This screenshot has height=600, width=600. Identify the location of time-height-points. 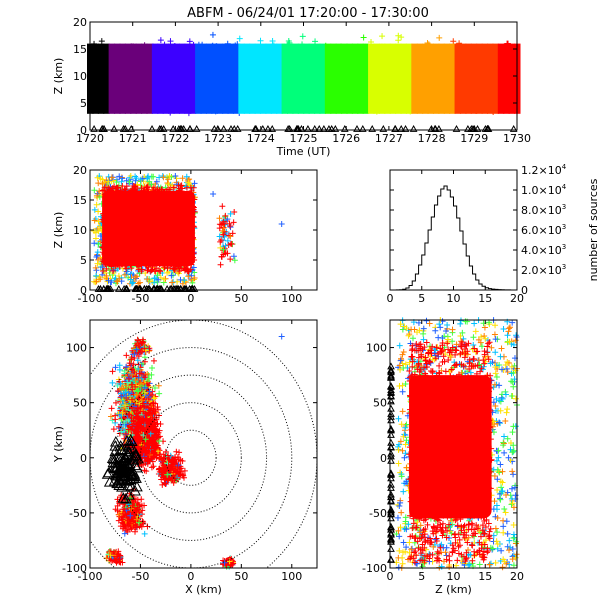
(304, 81).